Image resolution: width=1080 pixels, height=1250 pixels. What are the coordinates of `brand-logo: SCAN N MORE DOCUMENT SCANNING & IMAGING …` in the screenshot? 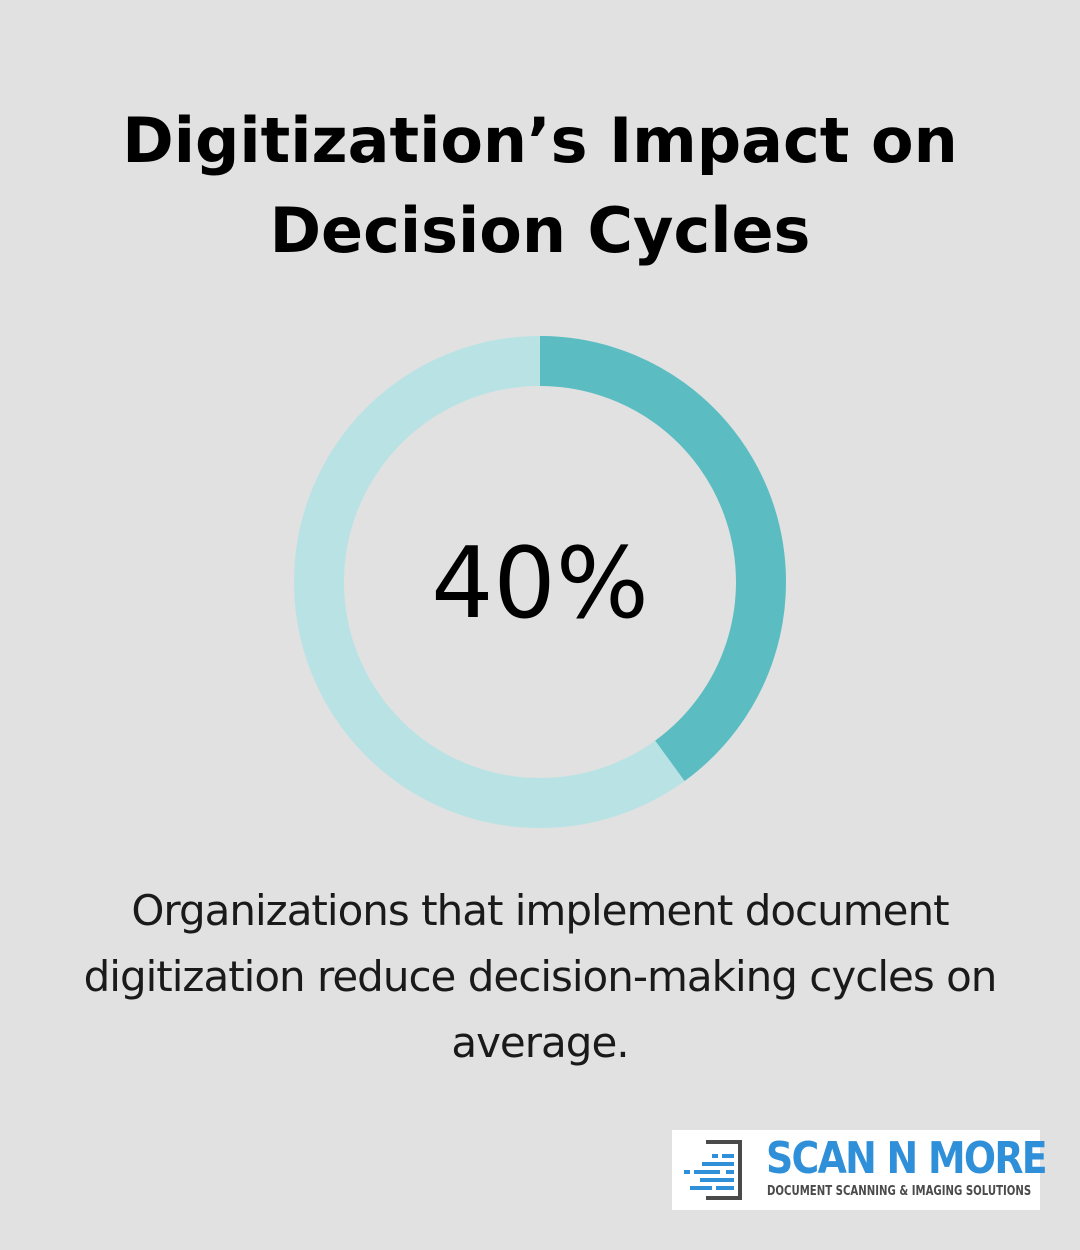 It's located at (860, 1170).